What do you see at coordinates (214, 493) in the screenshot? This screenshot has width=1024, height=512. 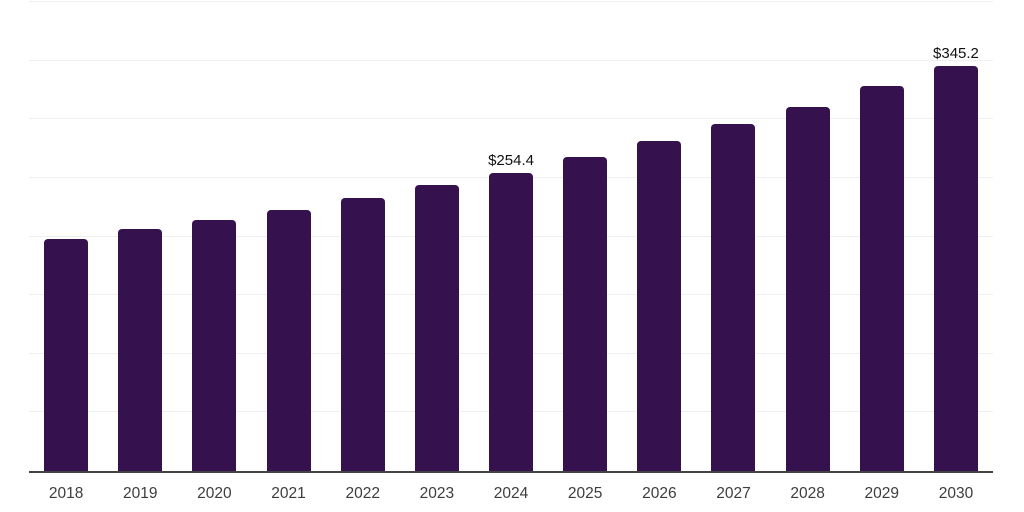 I see `x-tick-label: 2020` at bounding box center [214, 493].